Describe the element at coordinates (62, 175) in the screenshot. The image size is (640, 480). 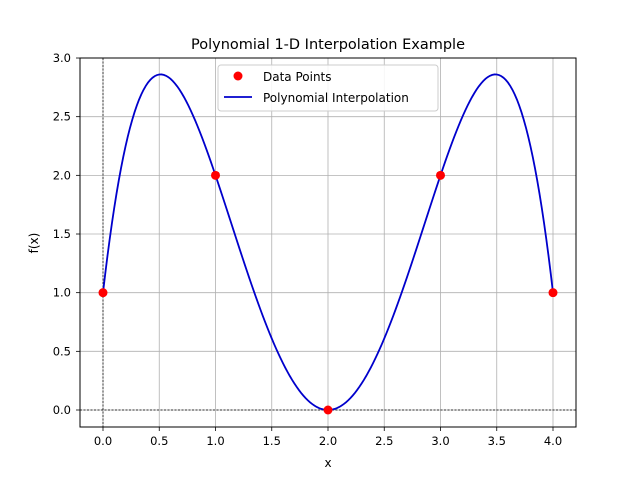
I see `y-tick-label: 2.0` at that location.